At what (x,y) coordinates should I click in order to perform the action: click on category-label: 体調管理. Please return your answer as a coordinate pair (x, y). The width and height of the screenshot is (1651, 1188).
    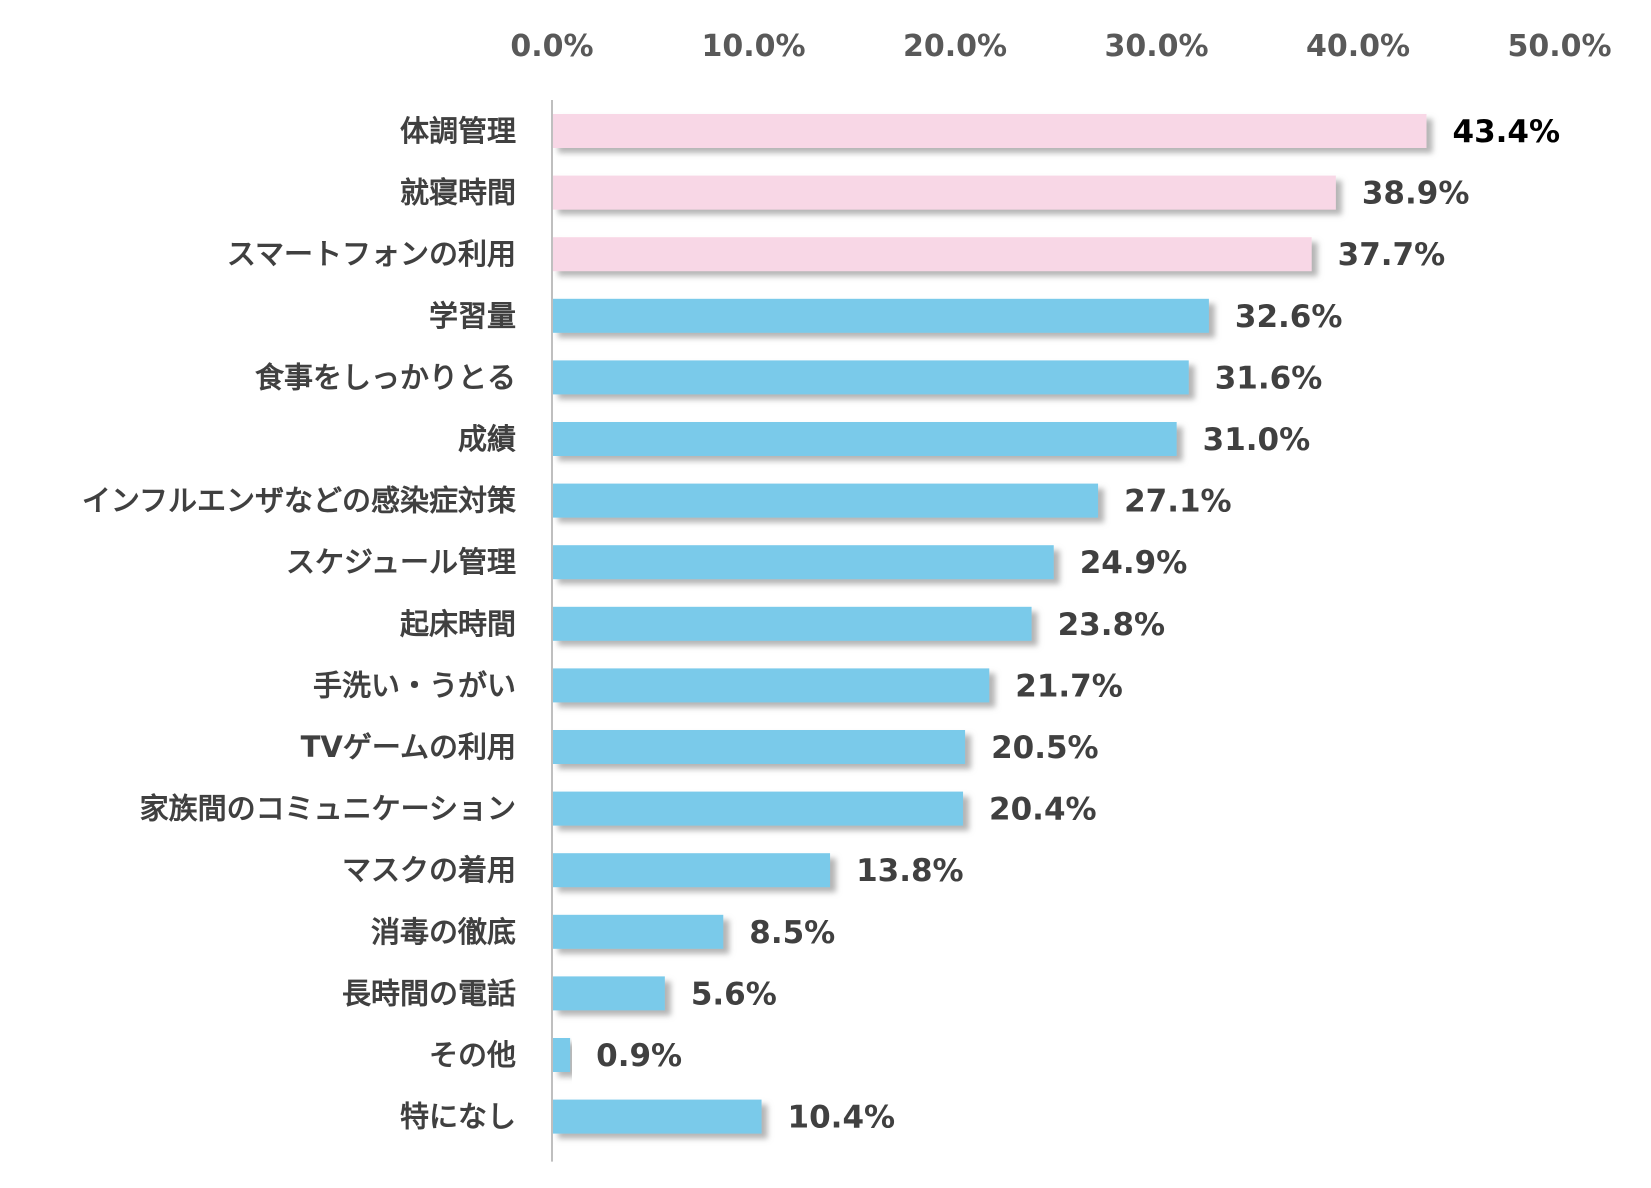
    Looking at the image, I should click on (458, 131).